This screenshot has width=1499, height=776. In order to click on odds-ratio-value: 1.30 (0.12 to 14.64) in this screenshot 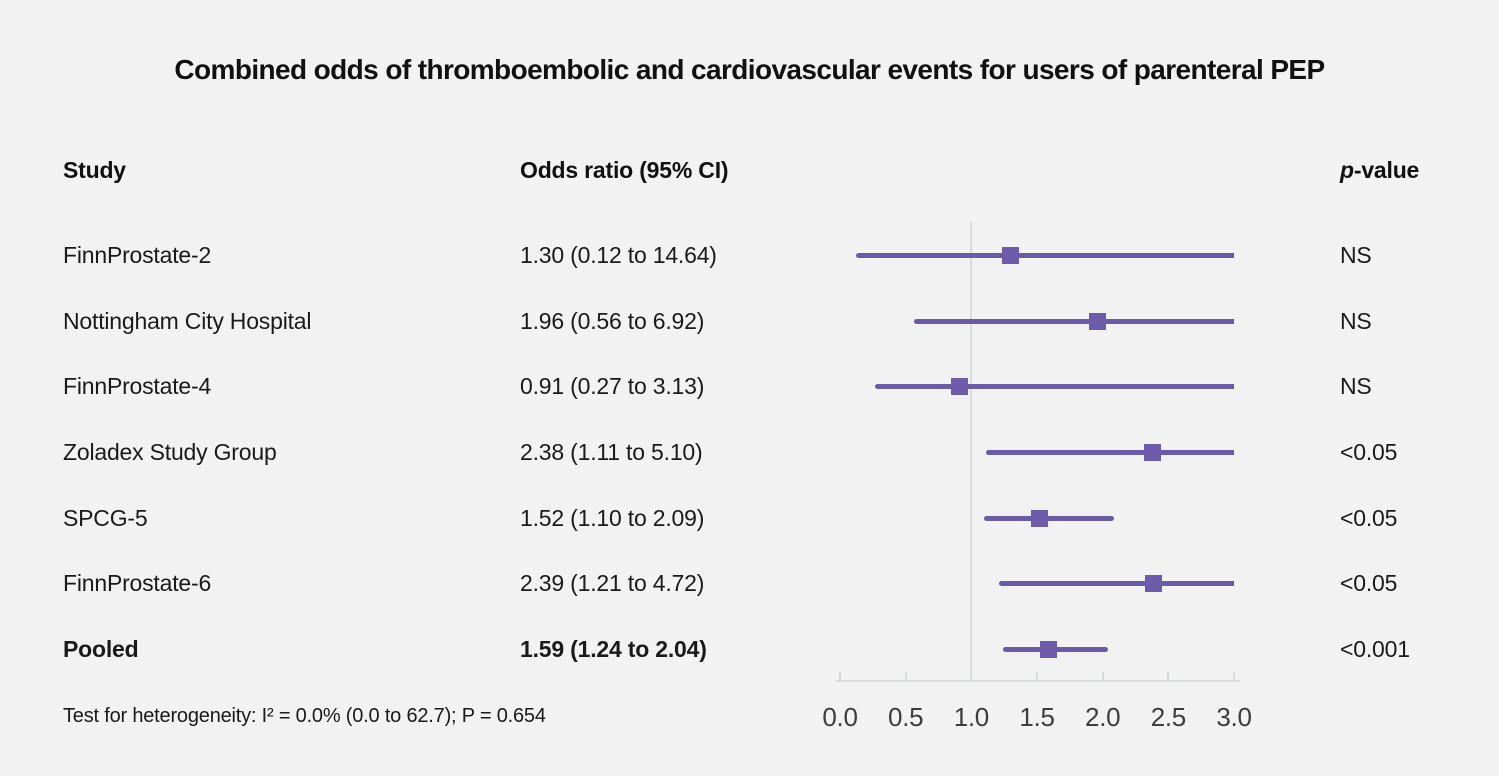, I will do `click(618, 255)`.